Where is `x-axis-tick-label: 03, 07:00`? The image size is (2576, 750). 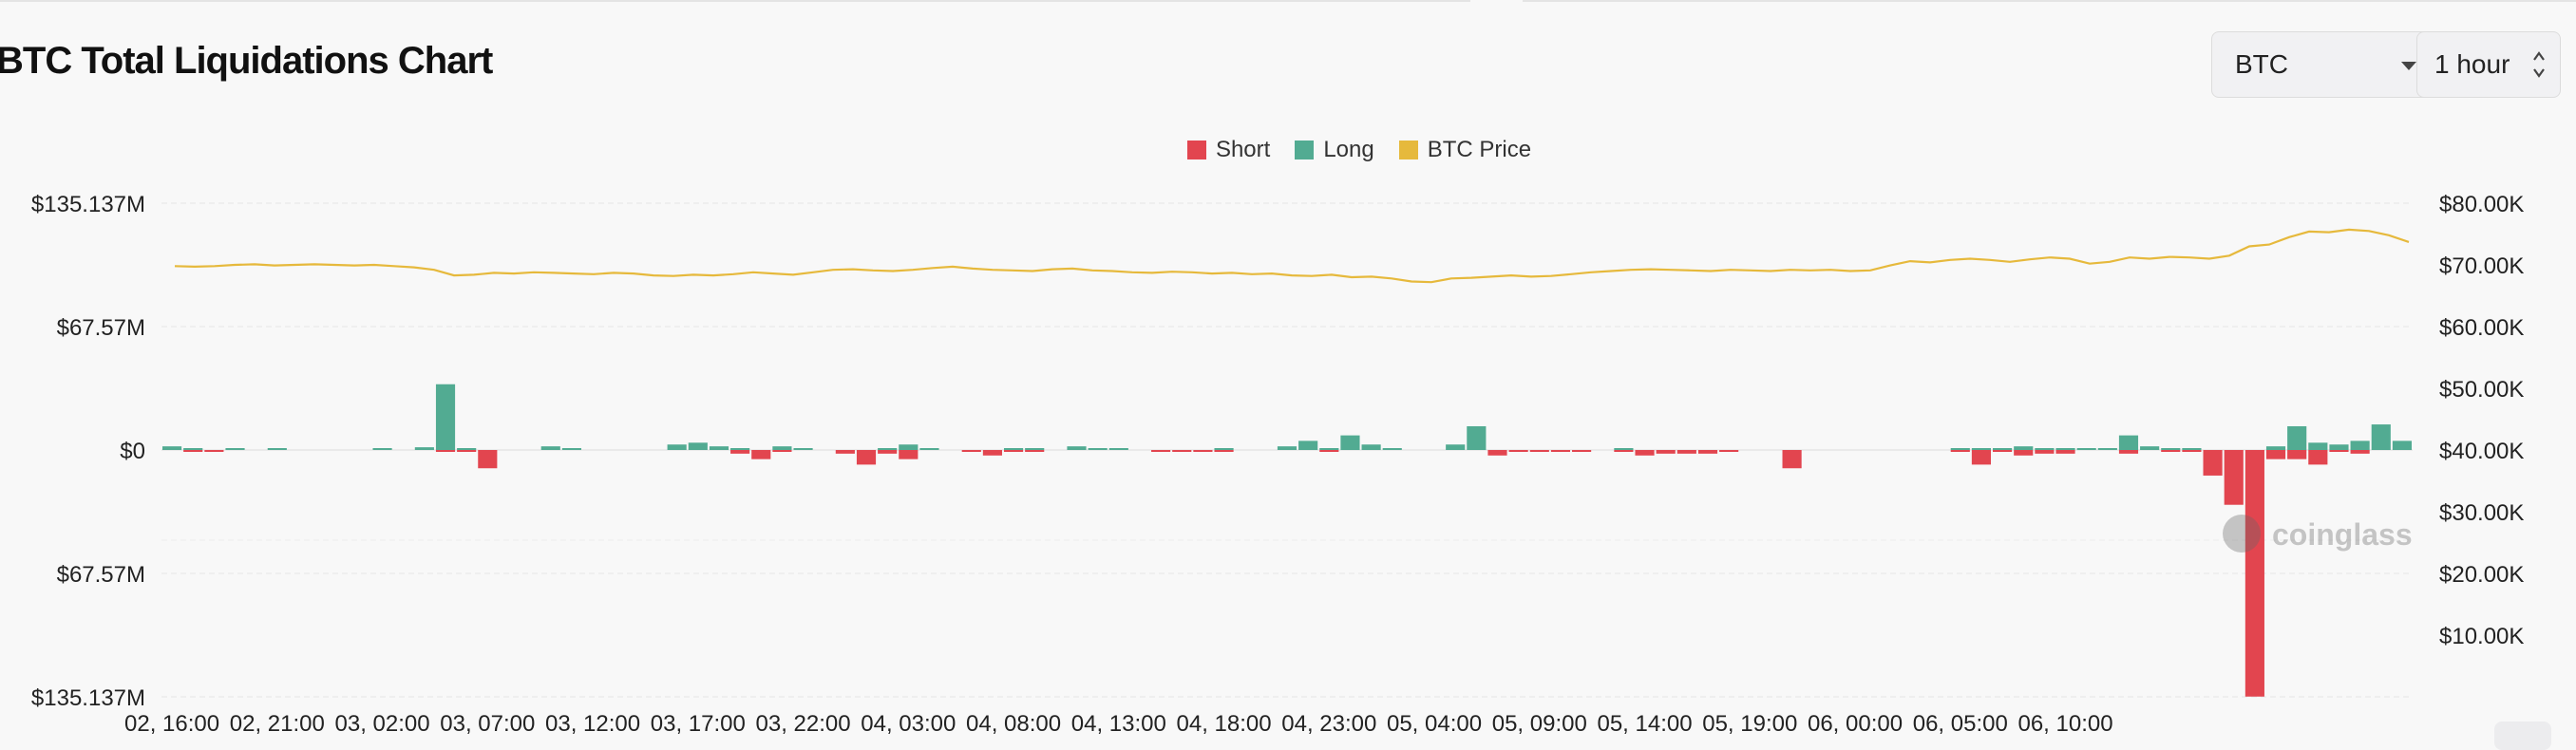 x-axis-tick-label: 03, 07:00 is located at coordinates (487, 724).